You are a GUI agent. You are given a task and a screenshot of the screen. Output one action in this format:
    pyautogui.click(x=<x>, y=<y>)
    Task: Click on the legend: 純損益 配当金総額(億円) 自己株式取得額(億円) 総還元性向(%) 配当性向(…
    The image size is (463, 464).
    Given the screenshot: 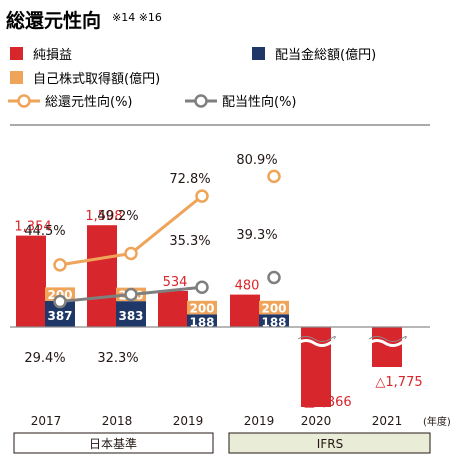 What is the action you would take?
    pyautogui.click(x=192, y=78)
    